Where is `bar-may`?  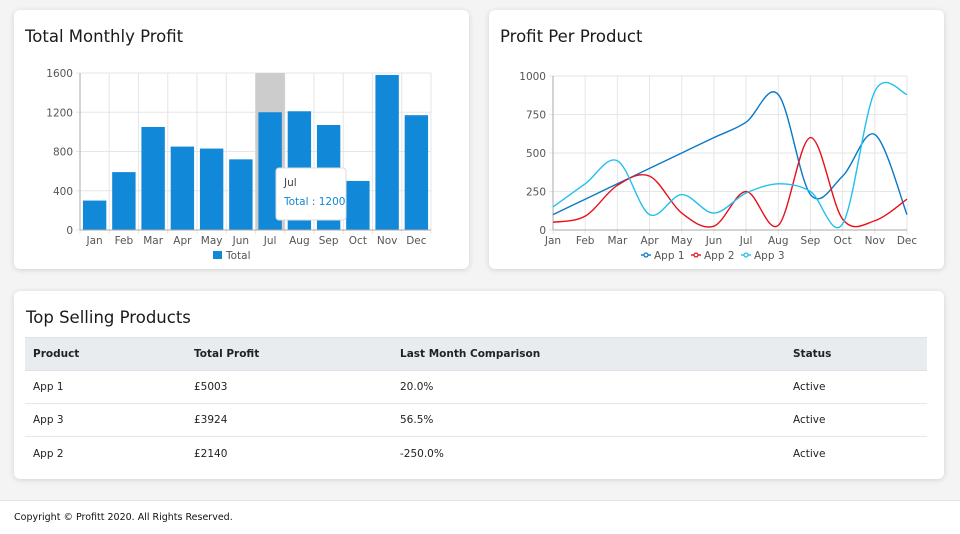
bar-may is located at coordinates (211, 189).